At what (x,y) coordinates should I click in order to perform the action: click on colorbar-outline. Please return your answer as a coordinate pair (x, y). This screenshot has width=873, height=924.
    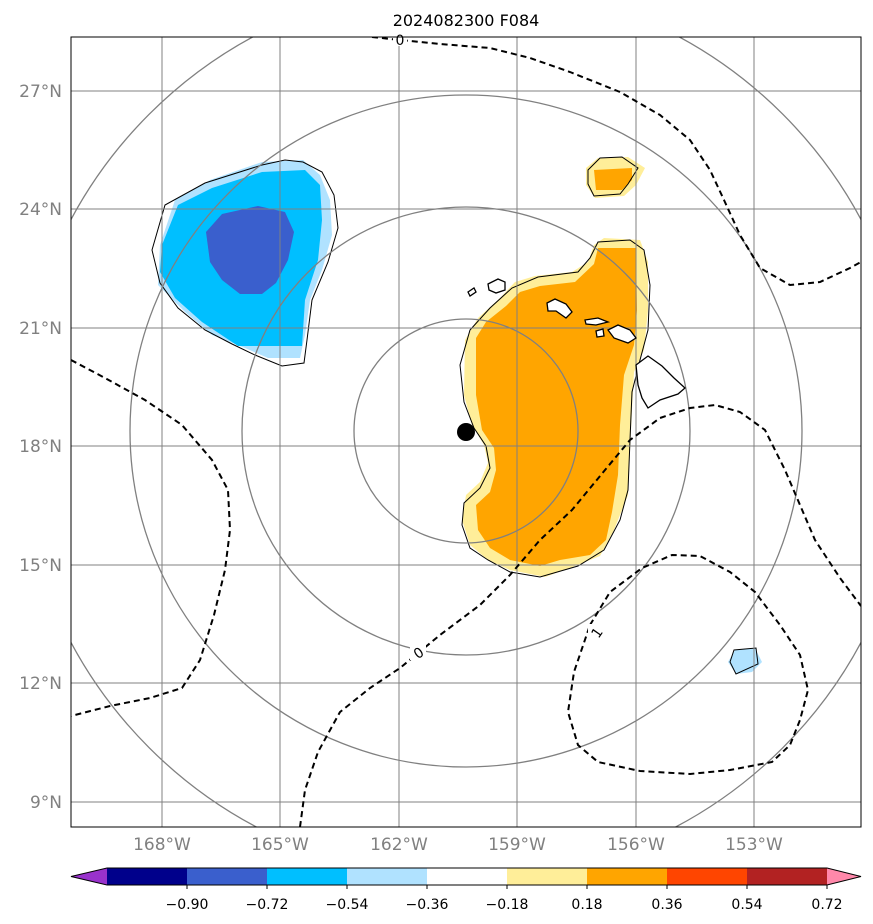
    Looking at the image, I should click on (466, 876).